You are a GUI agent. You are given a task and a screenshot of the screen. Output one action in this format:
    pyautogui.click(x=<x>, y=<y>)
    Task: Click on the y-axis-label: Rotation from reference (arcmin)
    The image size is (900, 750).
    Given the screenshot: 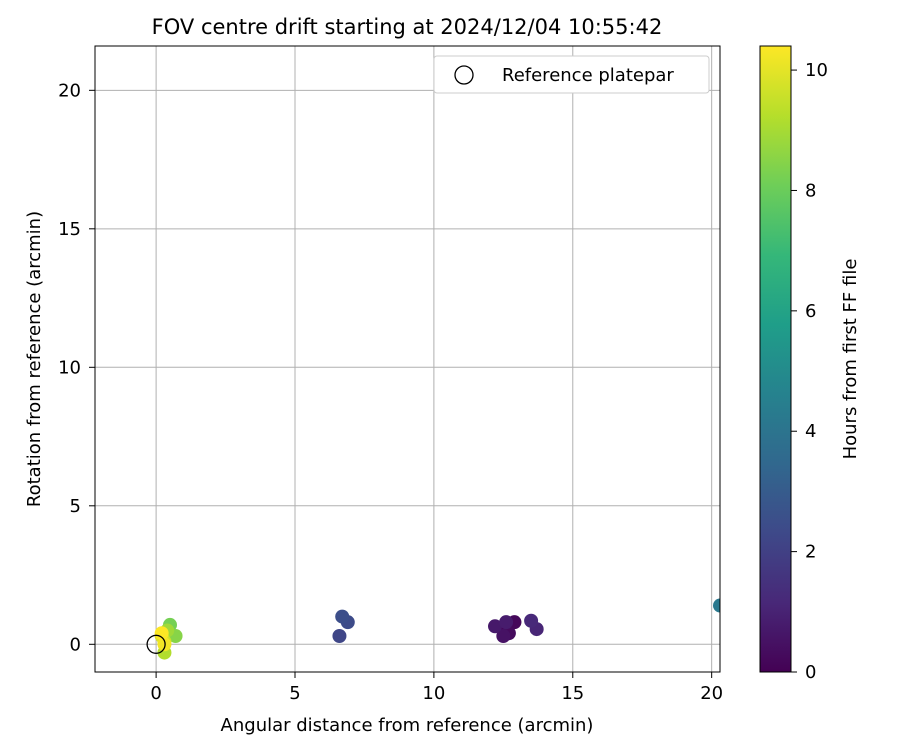 What is the action you would take?
    pyautogui.click(x=34, y=359)
    